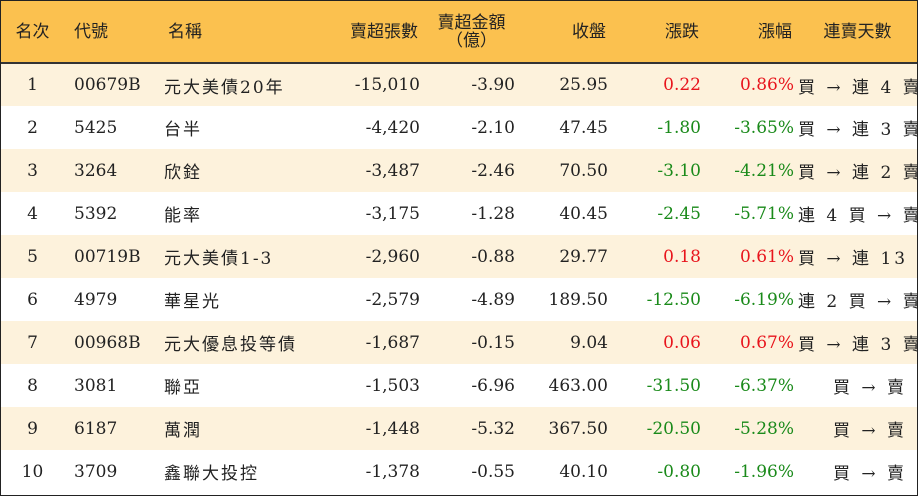 Image resolution: width=918 pixels, height=496 pixels. What do you see at coordinates (493, 127) in the screenshot?
I see `cell-net-sell-amount: -2.10` at bounding box center [493, 127].